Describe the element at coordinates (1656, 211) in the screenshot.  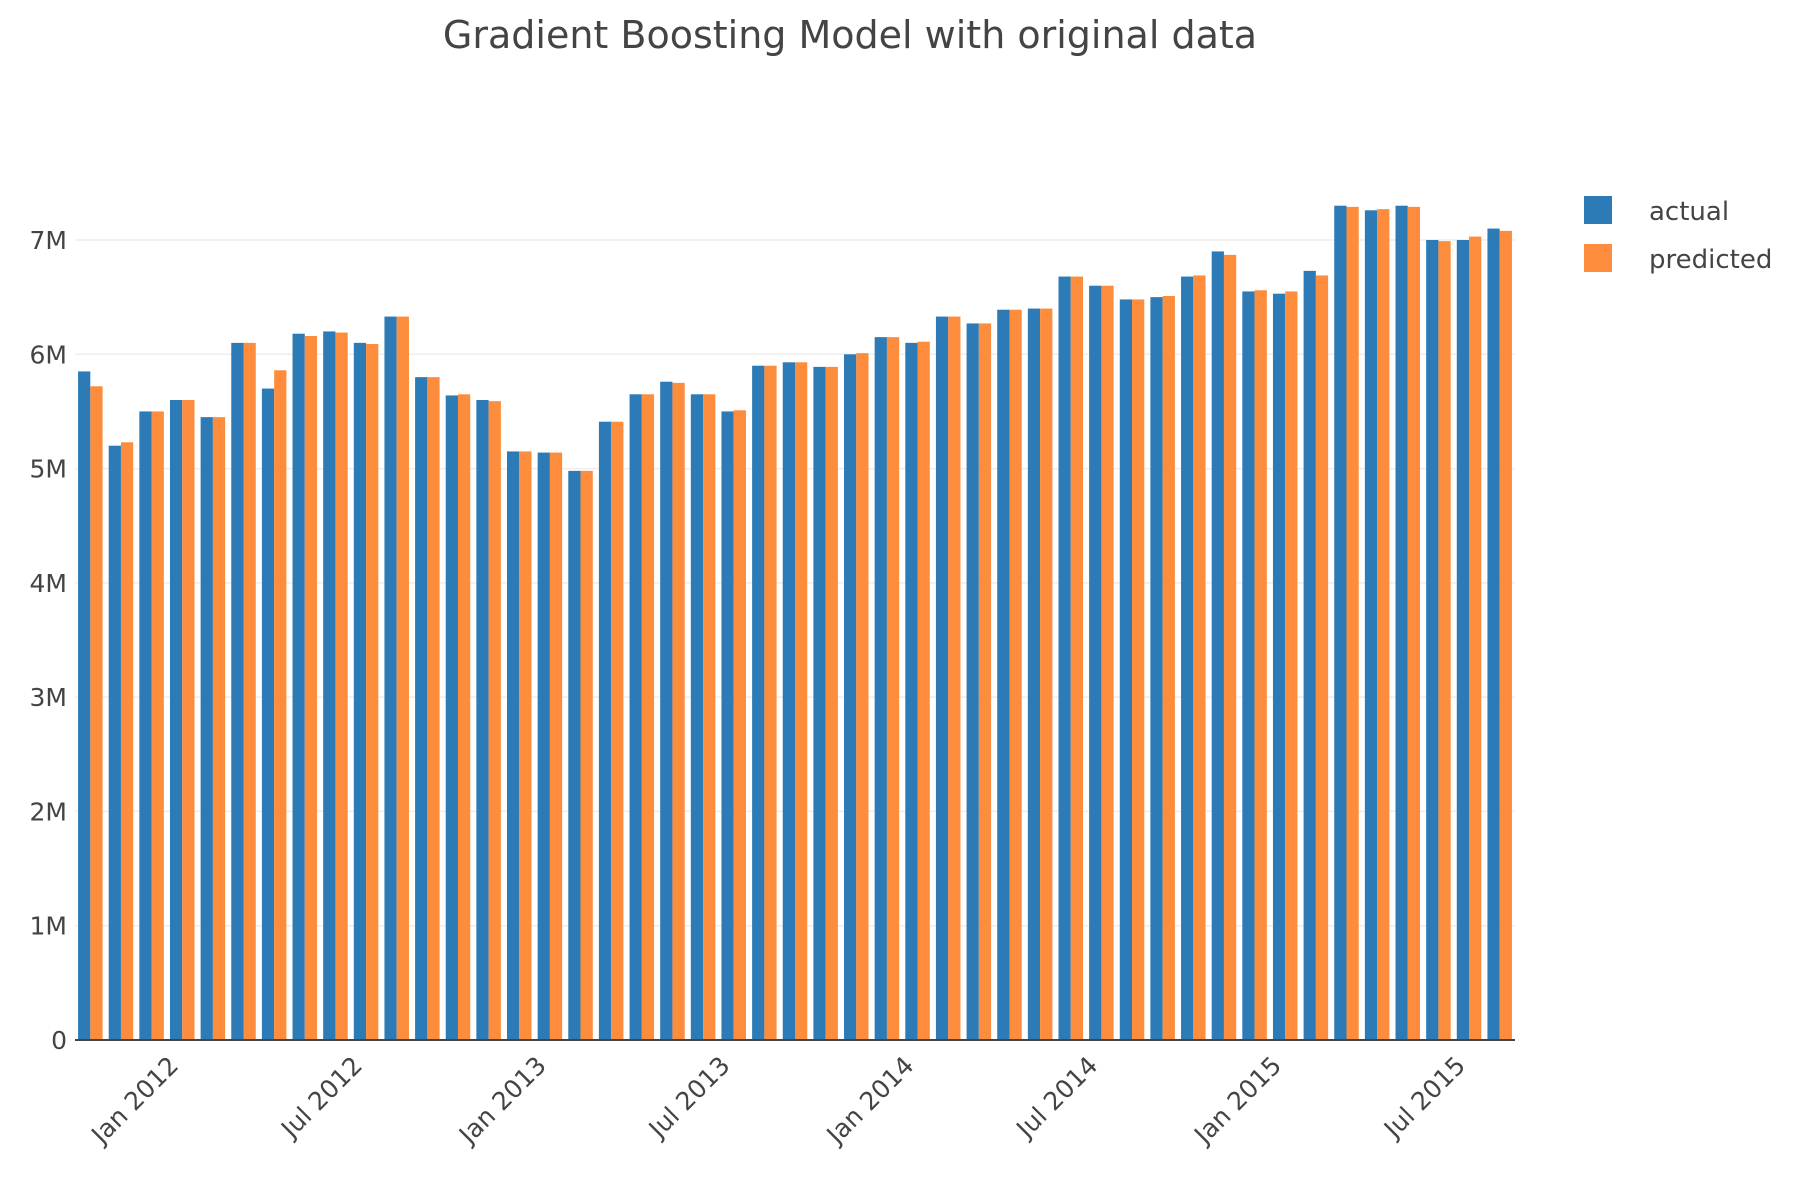
I see `legend-item-actual: actual` at that location.